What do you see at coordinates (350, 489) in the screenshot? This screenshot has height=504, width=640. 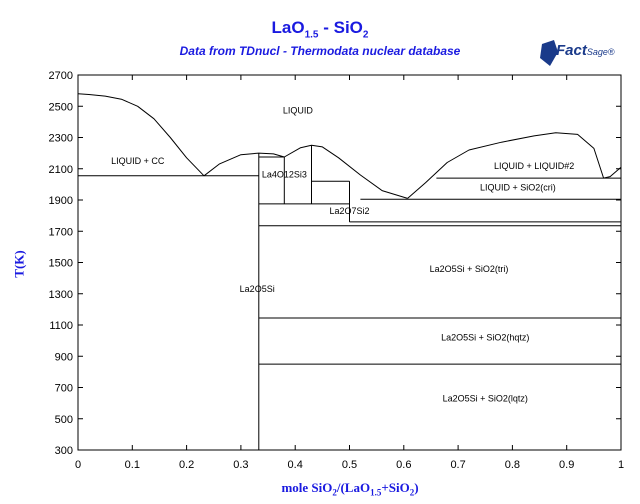 I see `x-axis-title: mole SiO2/(LaO1.5+SiO2)` at bounding box center [350, 489].